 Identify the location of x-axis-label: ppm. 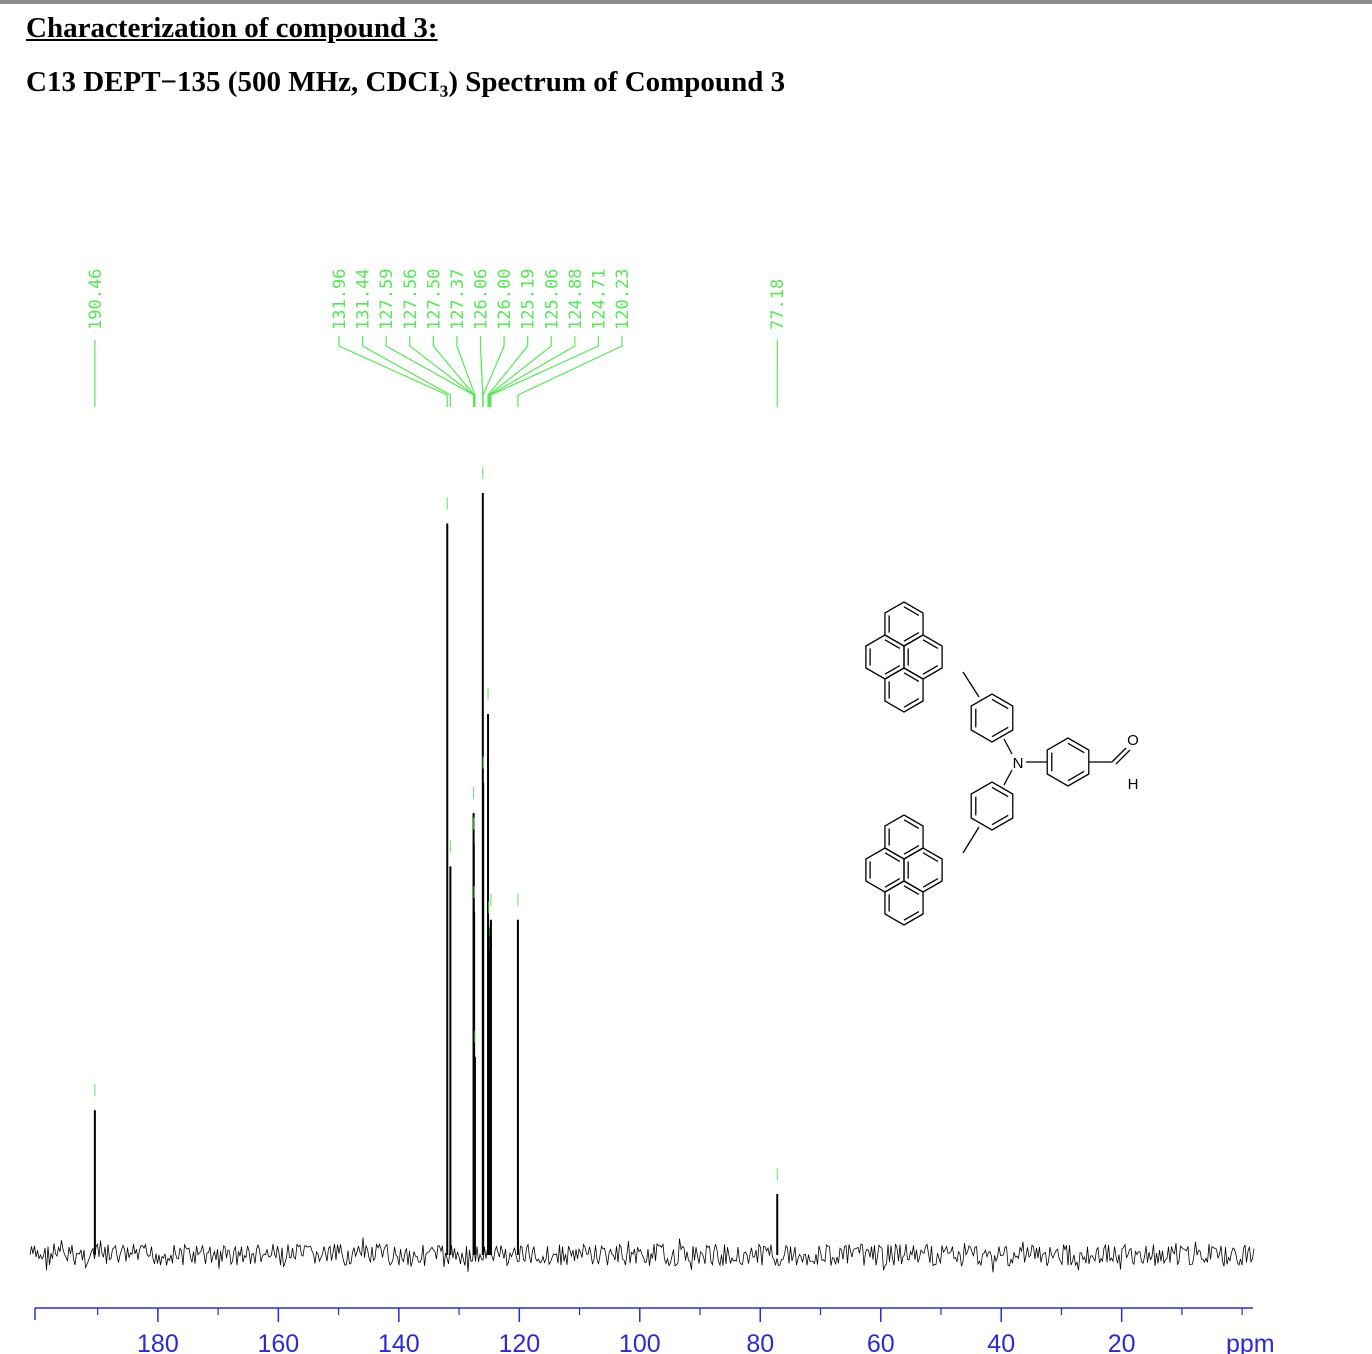
(1250, 1342).